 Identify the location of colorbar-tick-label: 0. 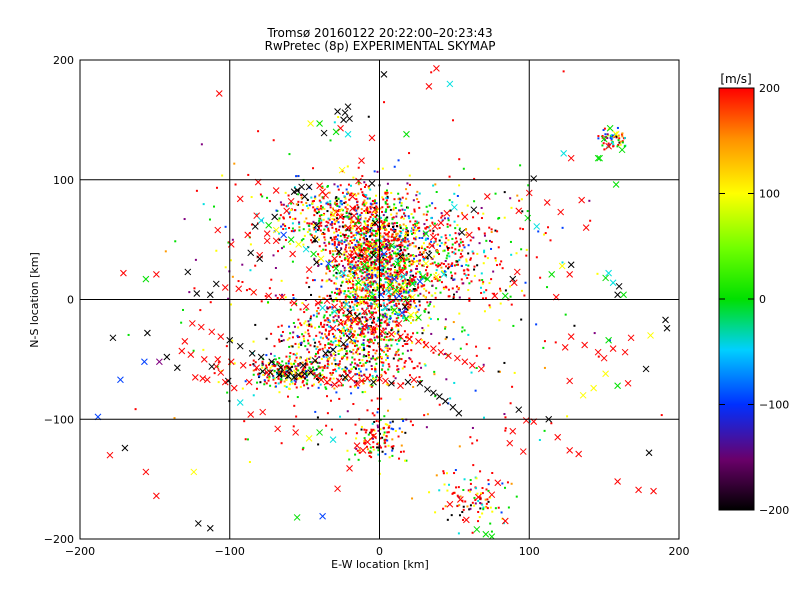
(762, 299).